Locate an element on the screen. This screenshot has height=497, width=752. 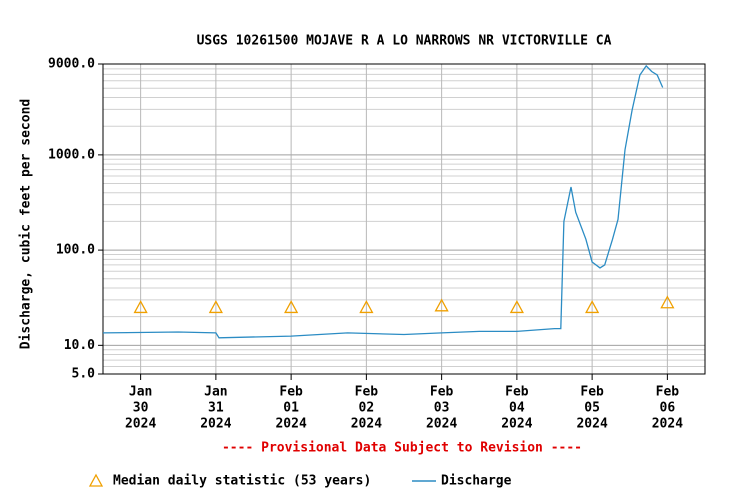
x-tick-label: 05 is located at coordinates (592, 408).